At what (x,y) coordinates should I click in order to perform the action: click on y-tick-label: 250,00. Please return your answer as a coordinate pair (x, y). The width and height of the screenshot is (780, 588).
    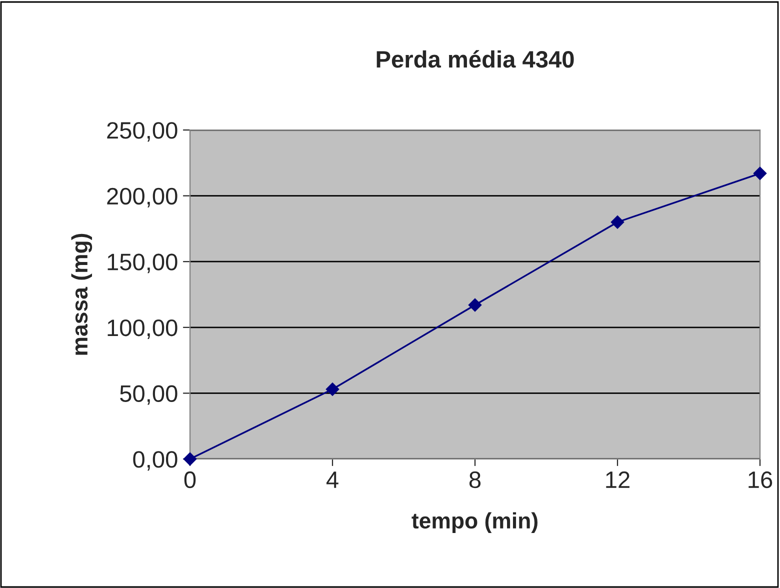
    Looking at the image, I should click on (142, 132).